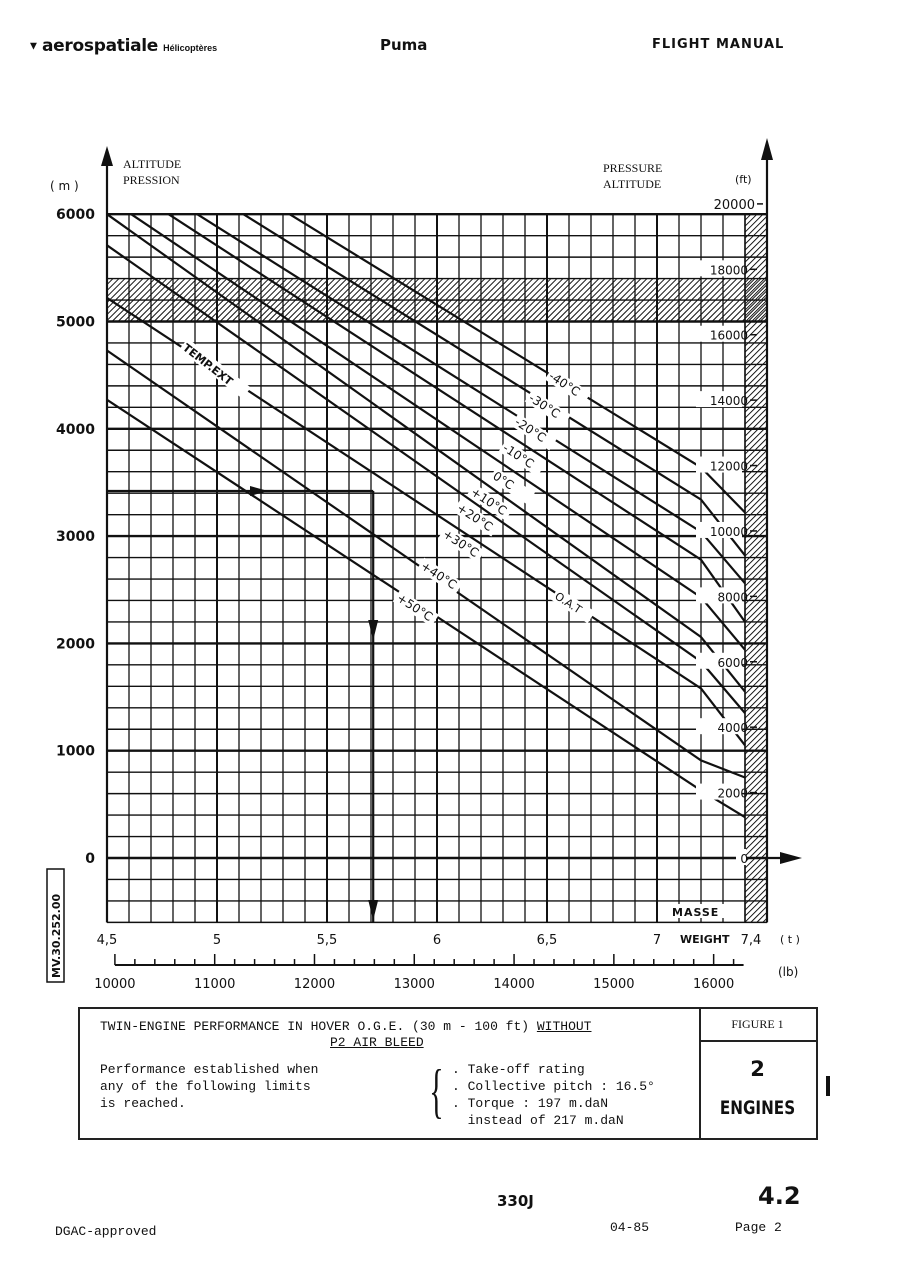 This screenshot has width=902, height=1277. I want to click on x-tick-label-t: 5,5, so click(327, 940).